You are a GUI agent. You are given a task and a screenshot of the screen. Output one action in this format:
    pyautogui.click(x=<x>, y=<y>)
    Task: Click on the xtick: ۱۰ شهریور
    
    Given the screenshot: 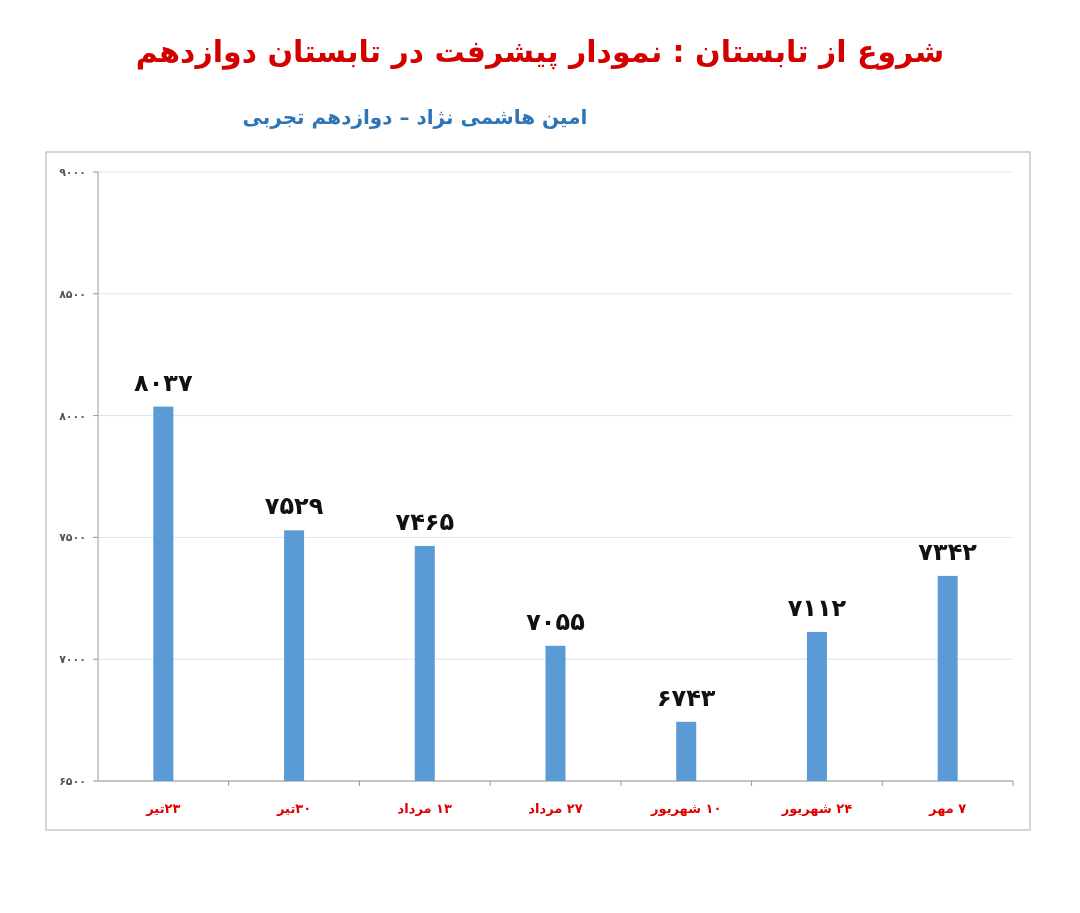 What is the action you would take?
    pyautogui.click(x=686, y=808)
    